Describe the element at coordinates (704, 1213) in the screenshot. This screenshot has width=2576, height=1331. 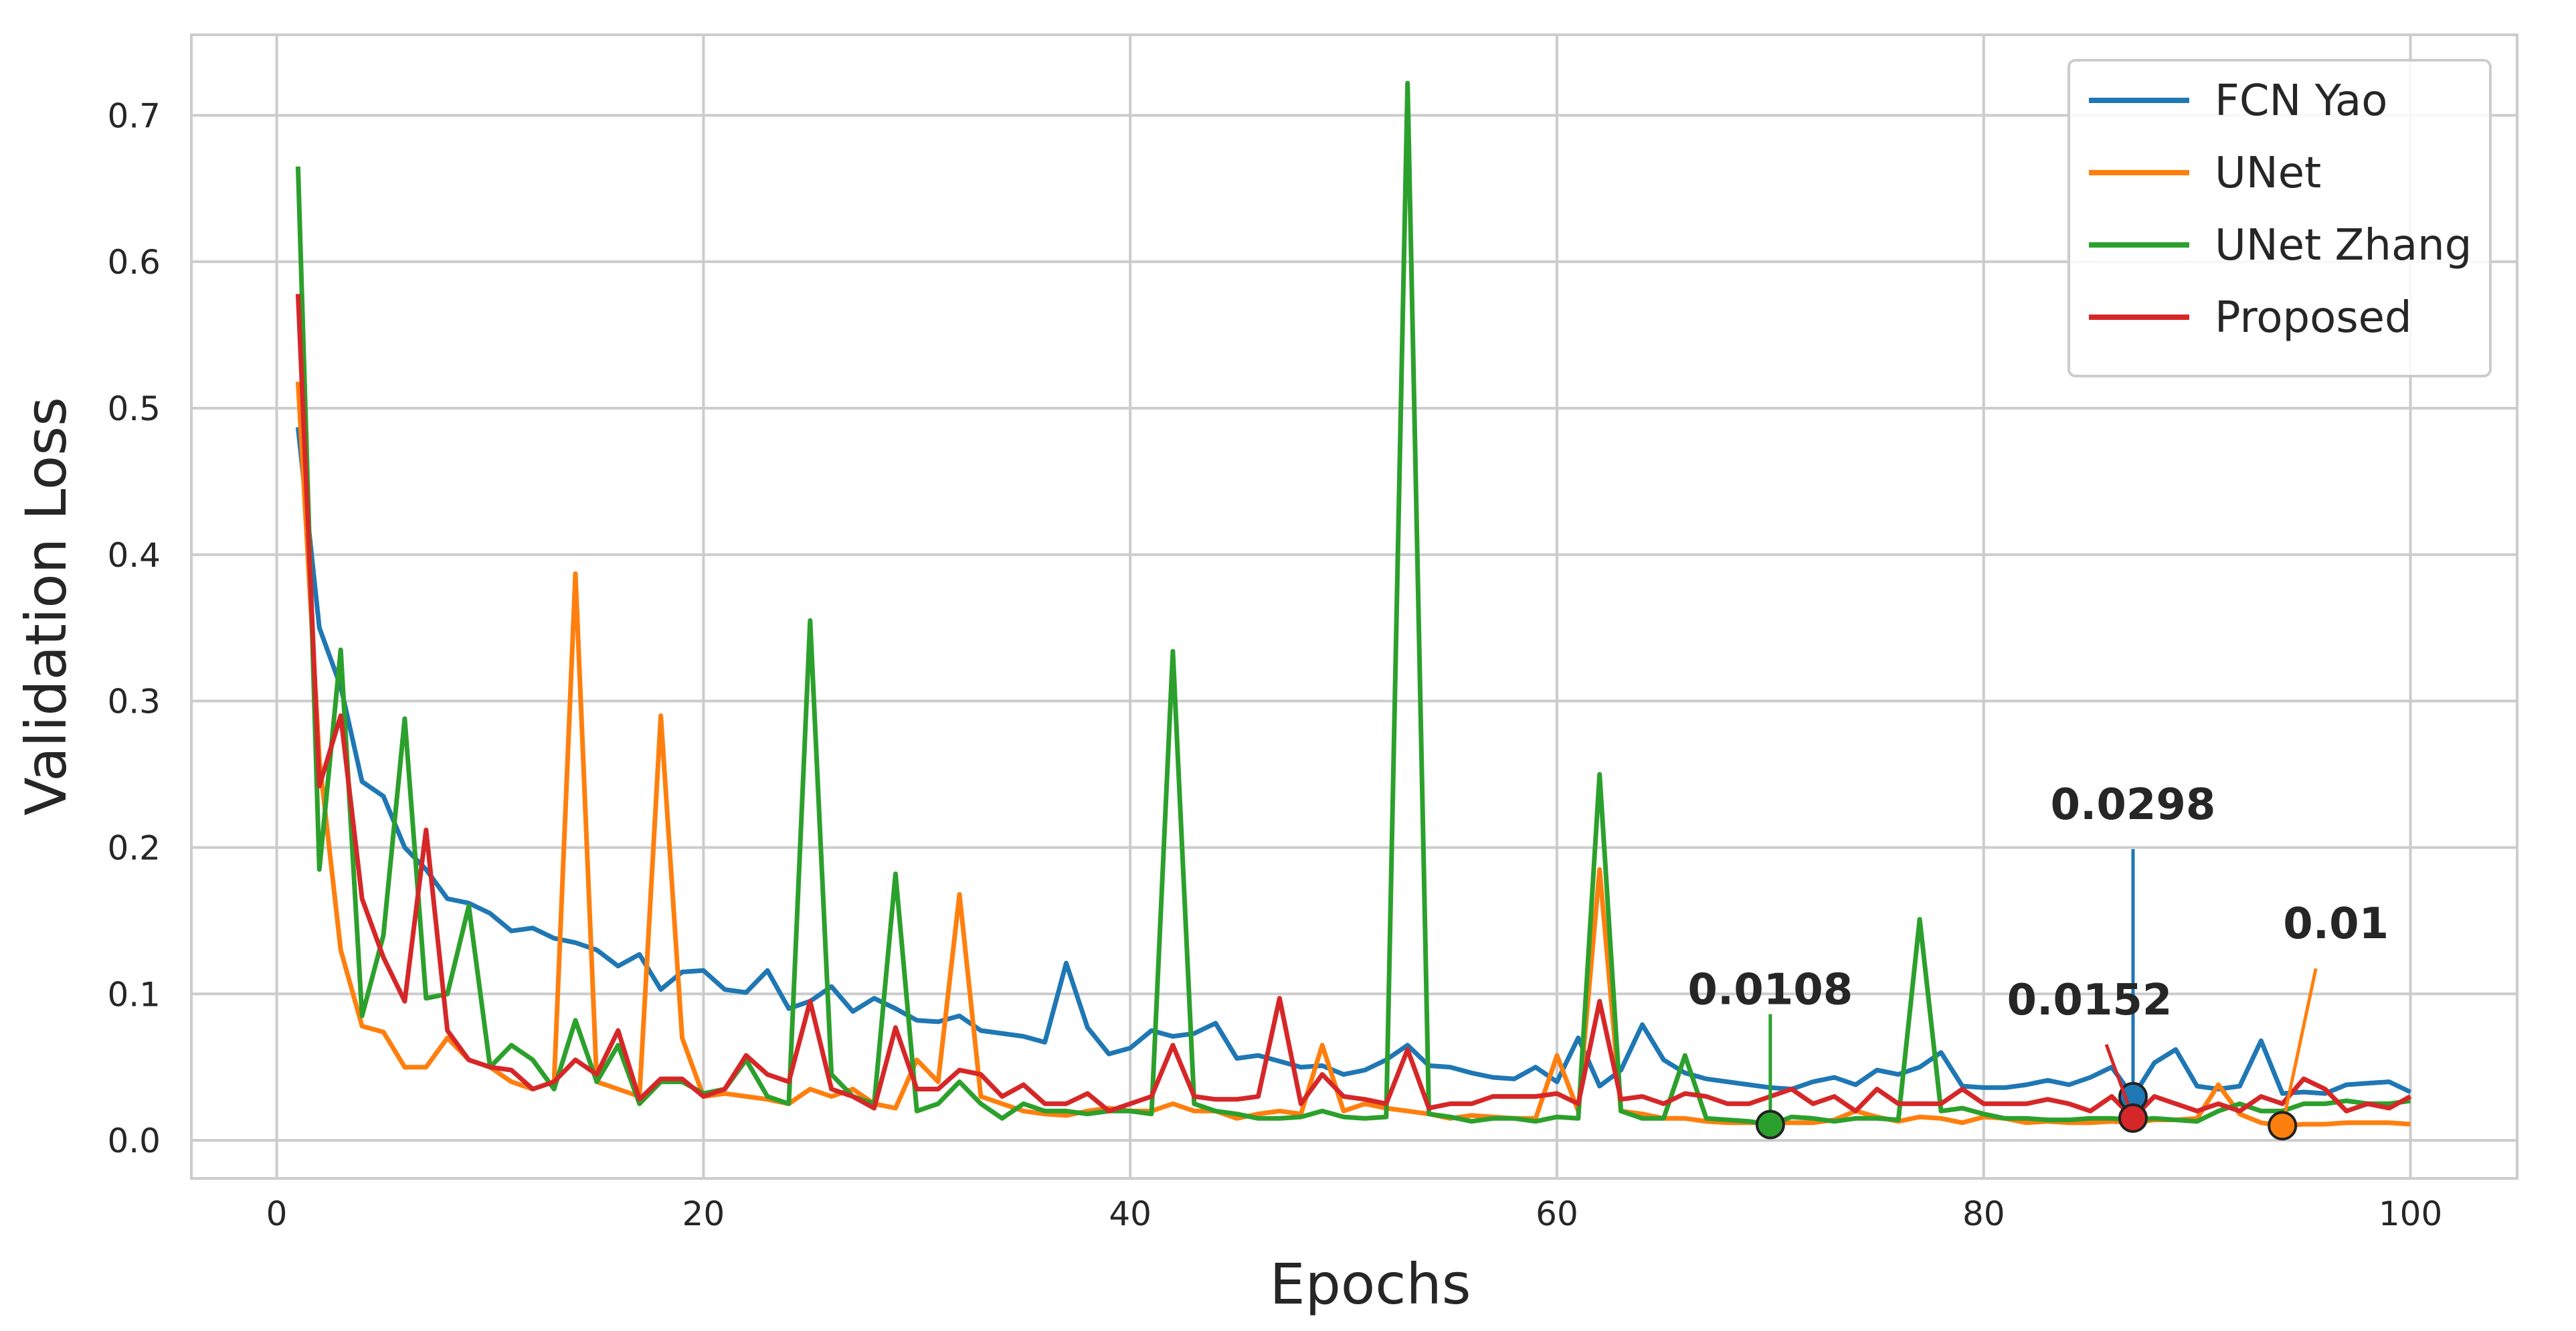
I see `x-tick-label: 20` at that location.